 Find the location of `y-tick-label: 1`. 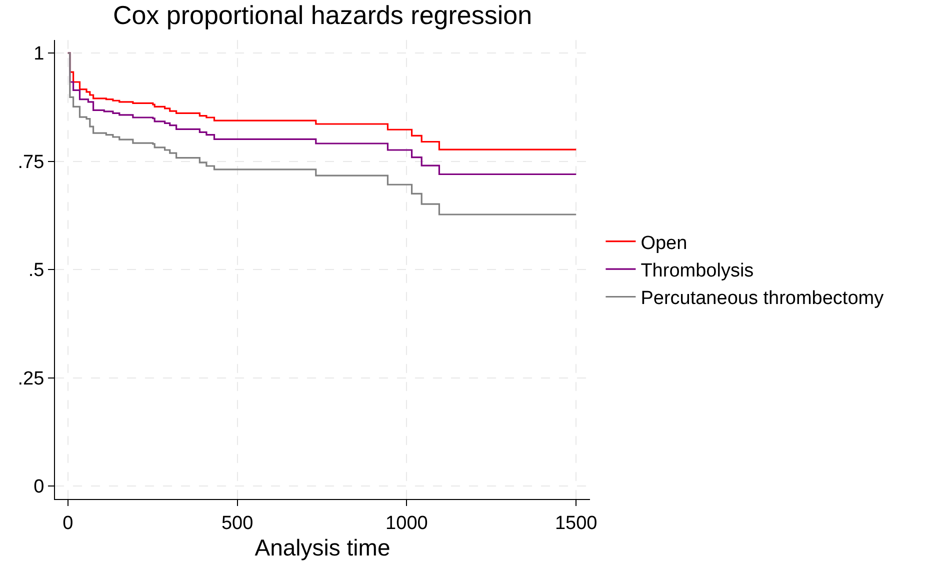

y-tick-label: 1 is located at coordinates (39, 54).